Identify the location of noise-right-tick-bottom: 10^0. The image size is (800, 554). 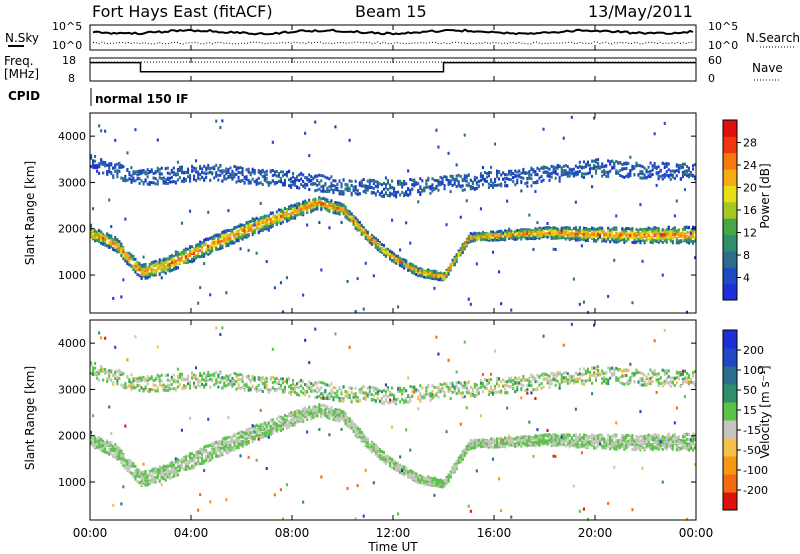
(723, 45).